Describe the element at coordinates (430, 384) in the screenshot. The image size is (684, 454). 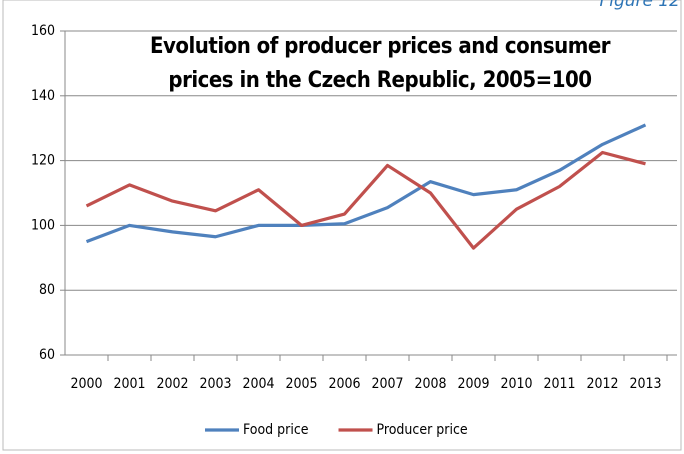
I see `x-tick-label: 2008` at that location.